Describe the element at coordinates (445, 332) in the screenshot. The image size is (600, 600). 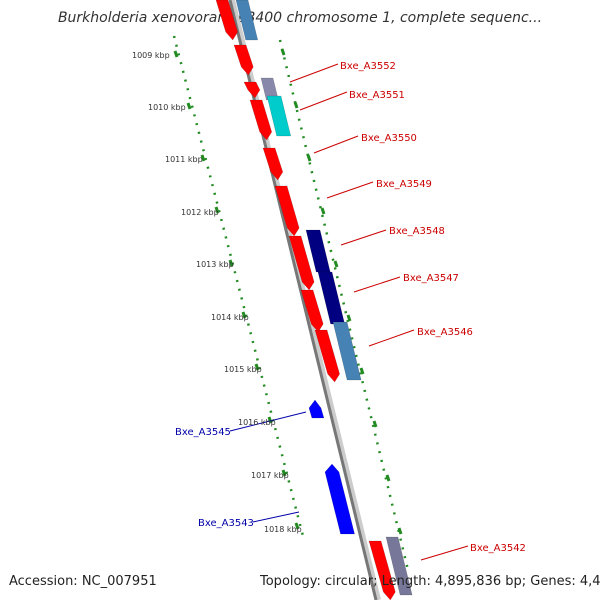
I see `gene-label-bxe-a3546: Bxe_A3546` at that location.